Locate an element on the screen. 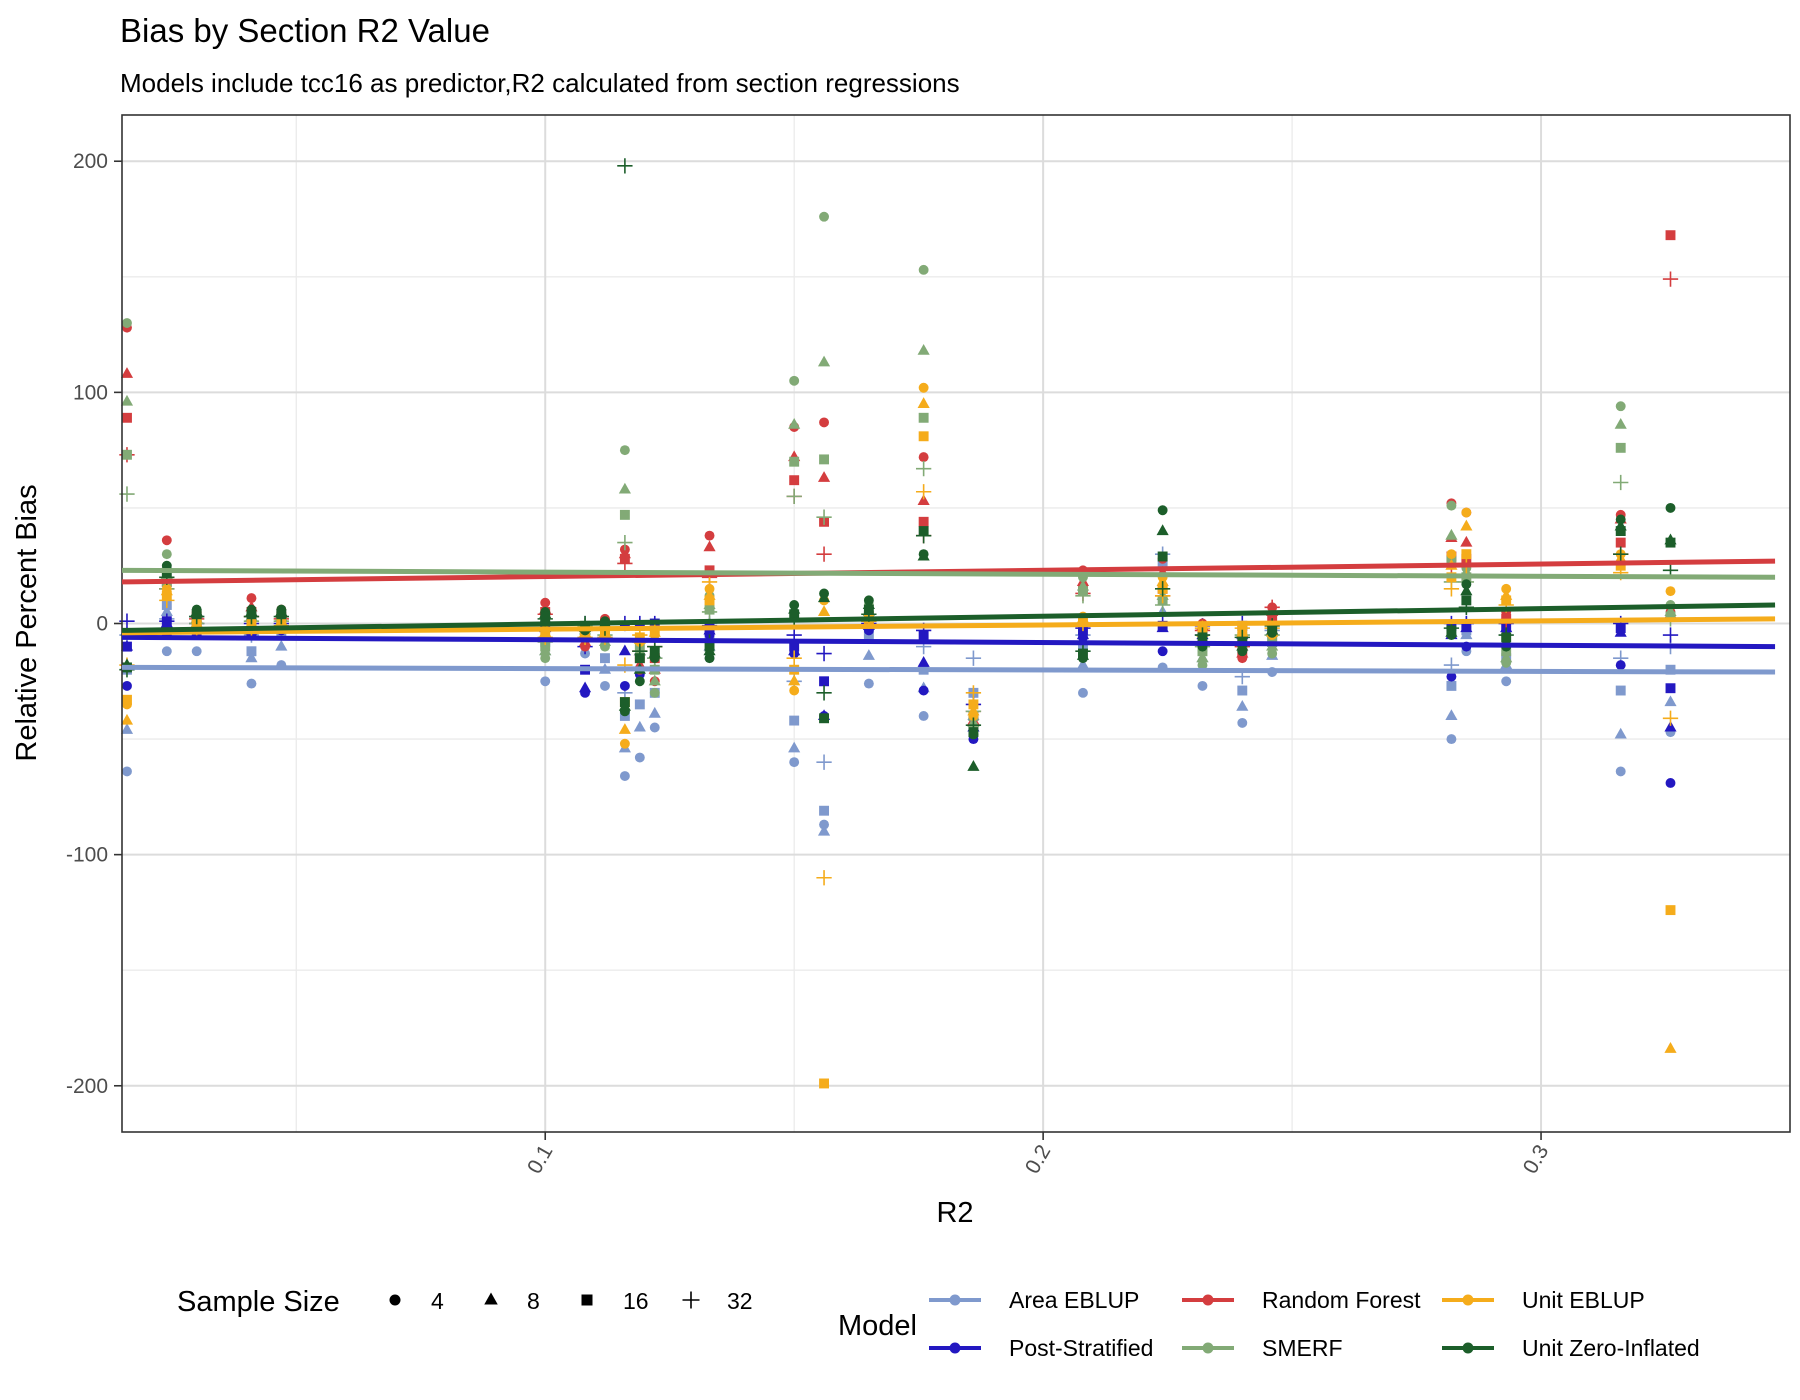 The image size is (1800, 1400). legend-model-item-5: Unit Zero-Inflated is located at coordinates (1571, 1348).